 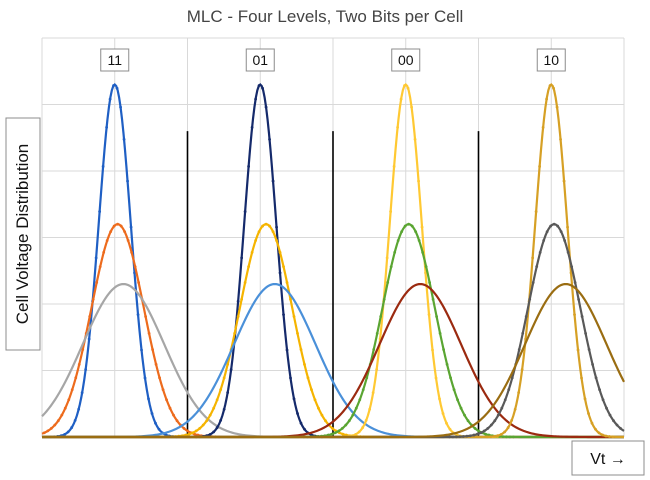 I want to click on level-label-11: 11, so click(x=115, y=60).